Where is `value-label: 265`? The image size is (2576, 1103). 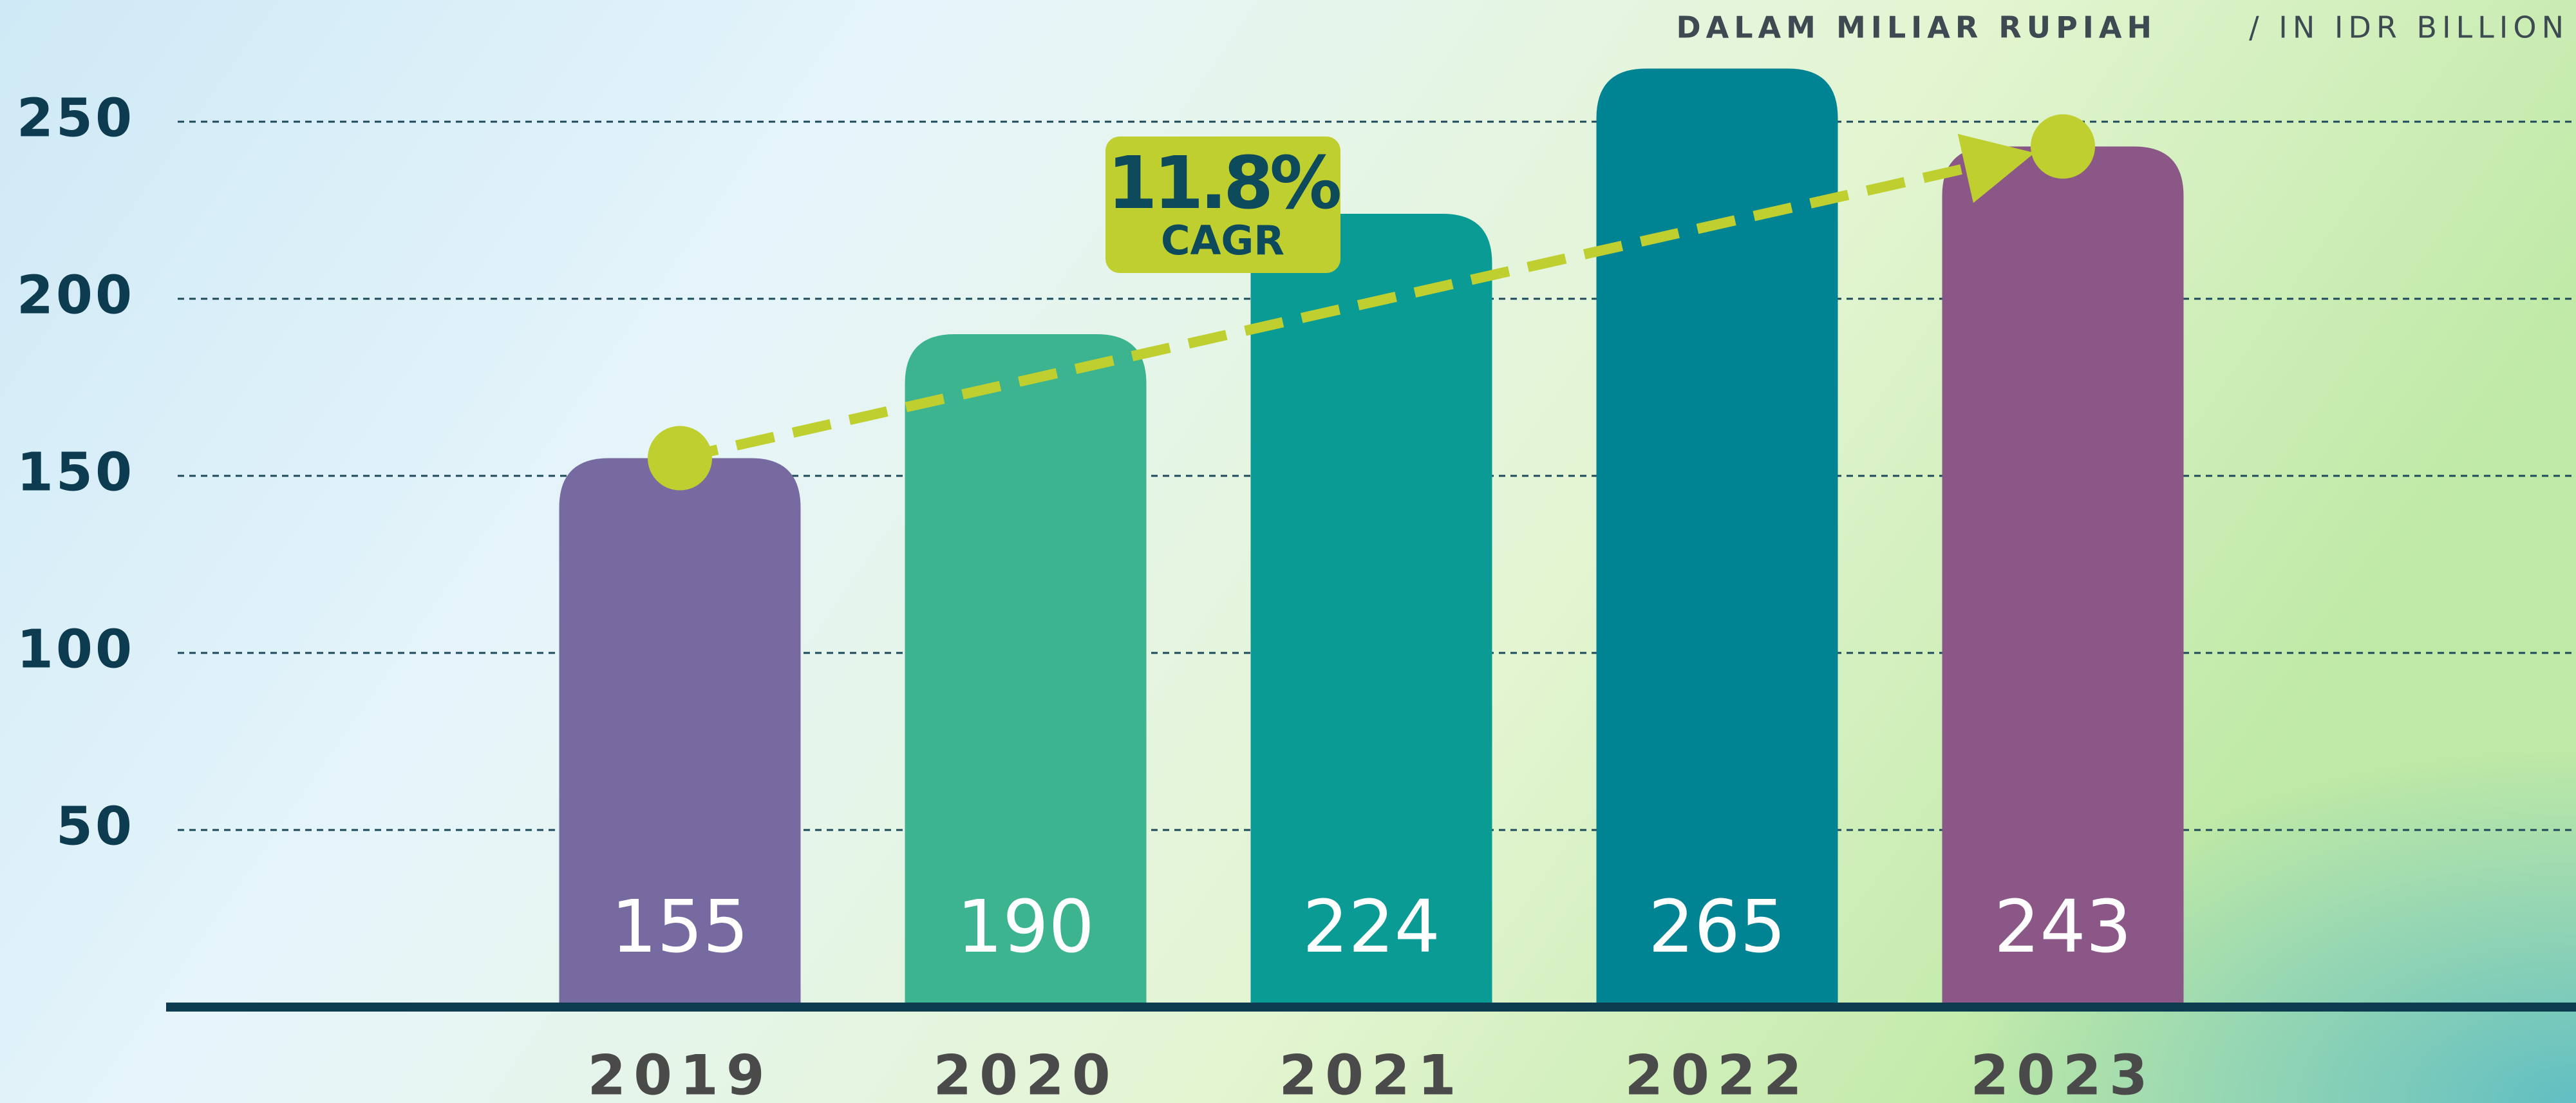 value-label: 265 is located at coordinates (1717, 927).